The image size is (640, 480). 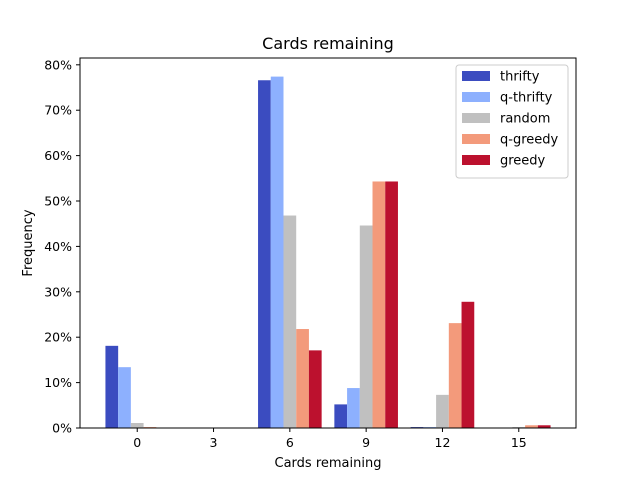 What do you see at coordinates (58, 155) in the screenshot?
I see `y-tick-label: 60%` at bounding box center [58, 155].